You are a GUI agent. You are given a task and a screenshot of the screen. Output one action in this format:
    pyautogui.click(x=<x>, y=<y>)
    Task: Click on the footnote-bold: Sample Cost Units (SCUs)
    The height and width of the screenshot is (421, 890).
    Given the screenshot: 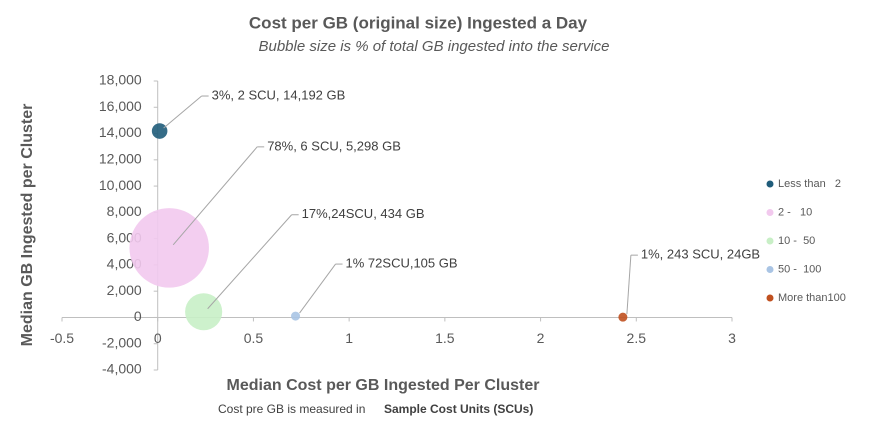 What is the action you would take?
    pyautogui.click(x=458, y=409)
    